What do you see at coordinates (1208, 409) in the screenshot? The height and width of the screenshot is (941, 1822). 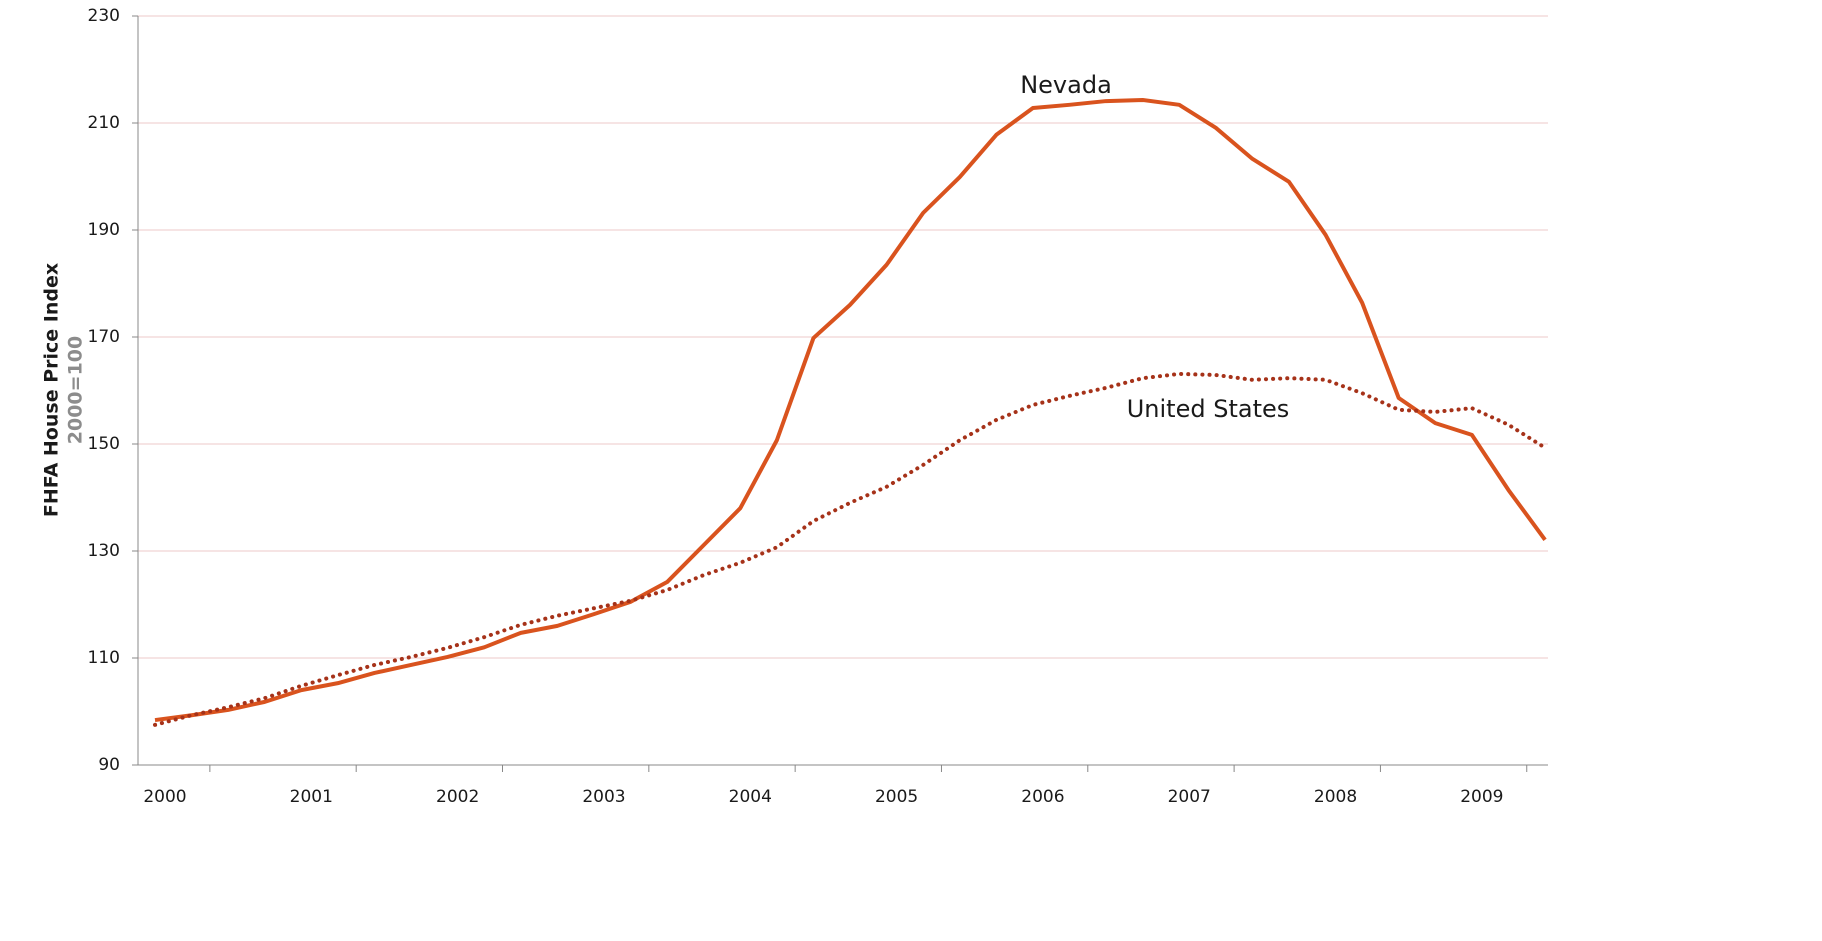 I see `series-label: United States` at bounding box center [1208, 409].